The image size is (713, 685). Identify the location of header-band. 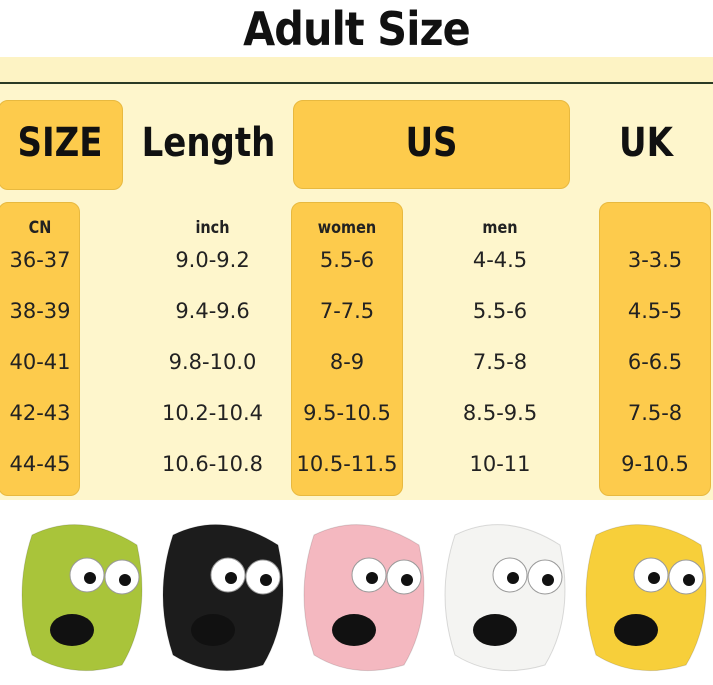
(356, 70).